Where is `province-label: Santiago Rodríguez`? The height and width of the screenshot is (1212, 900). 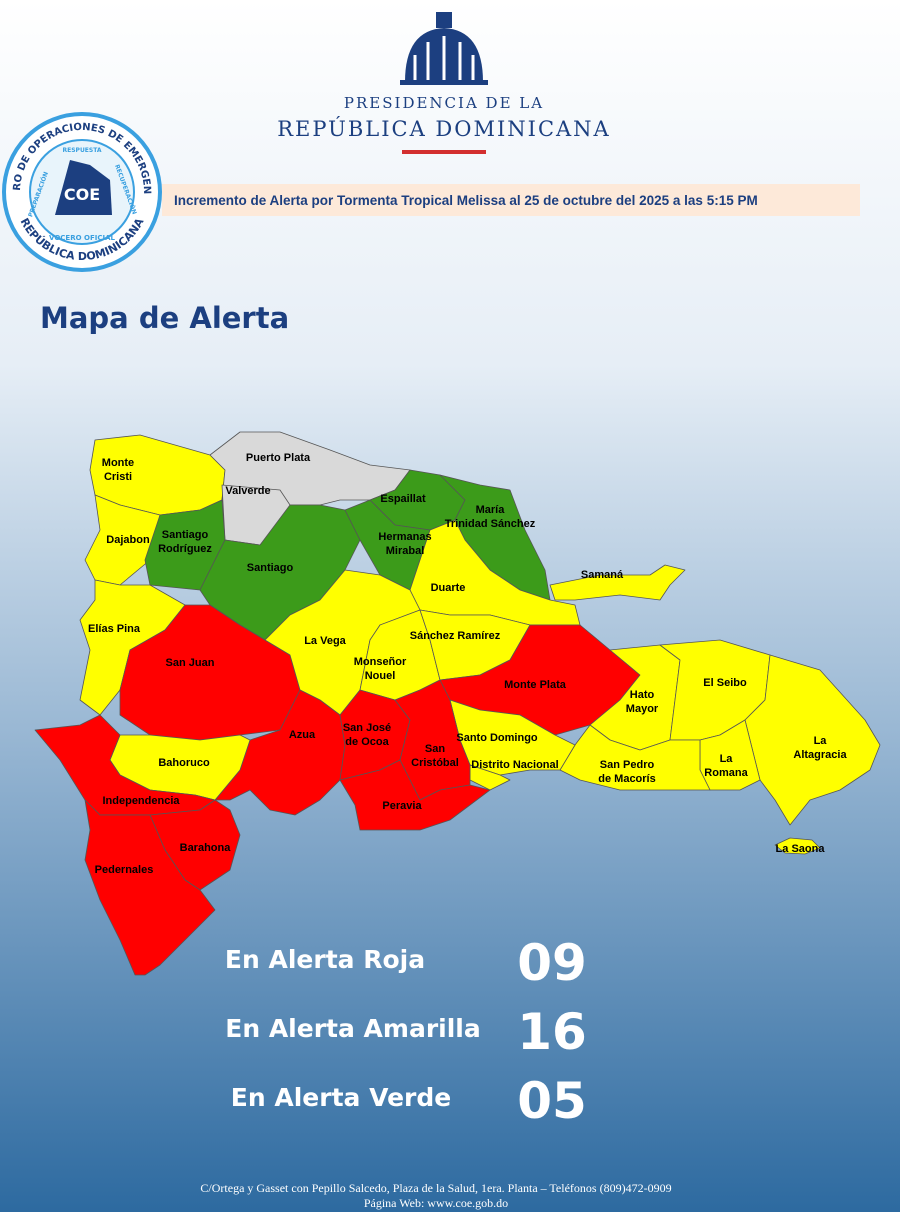
province-label: Santiago Rodríguez is located at coordinates (185, 542).